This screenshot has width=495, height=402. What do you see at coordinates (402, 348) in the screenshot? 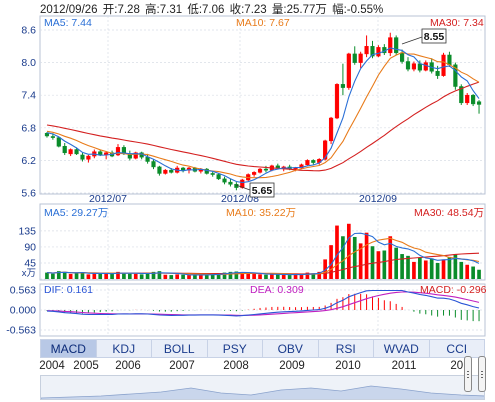
I see `tab-wvad: WVAD` at bounding box center [402, 348].